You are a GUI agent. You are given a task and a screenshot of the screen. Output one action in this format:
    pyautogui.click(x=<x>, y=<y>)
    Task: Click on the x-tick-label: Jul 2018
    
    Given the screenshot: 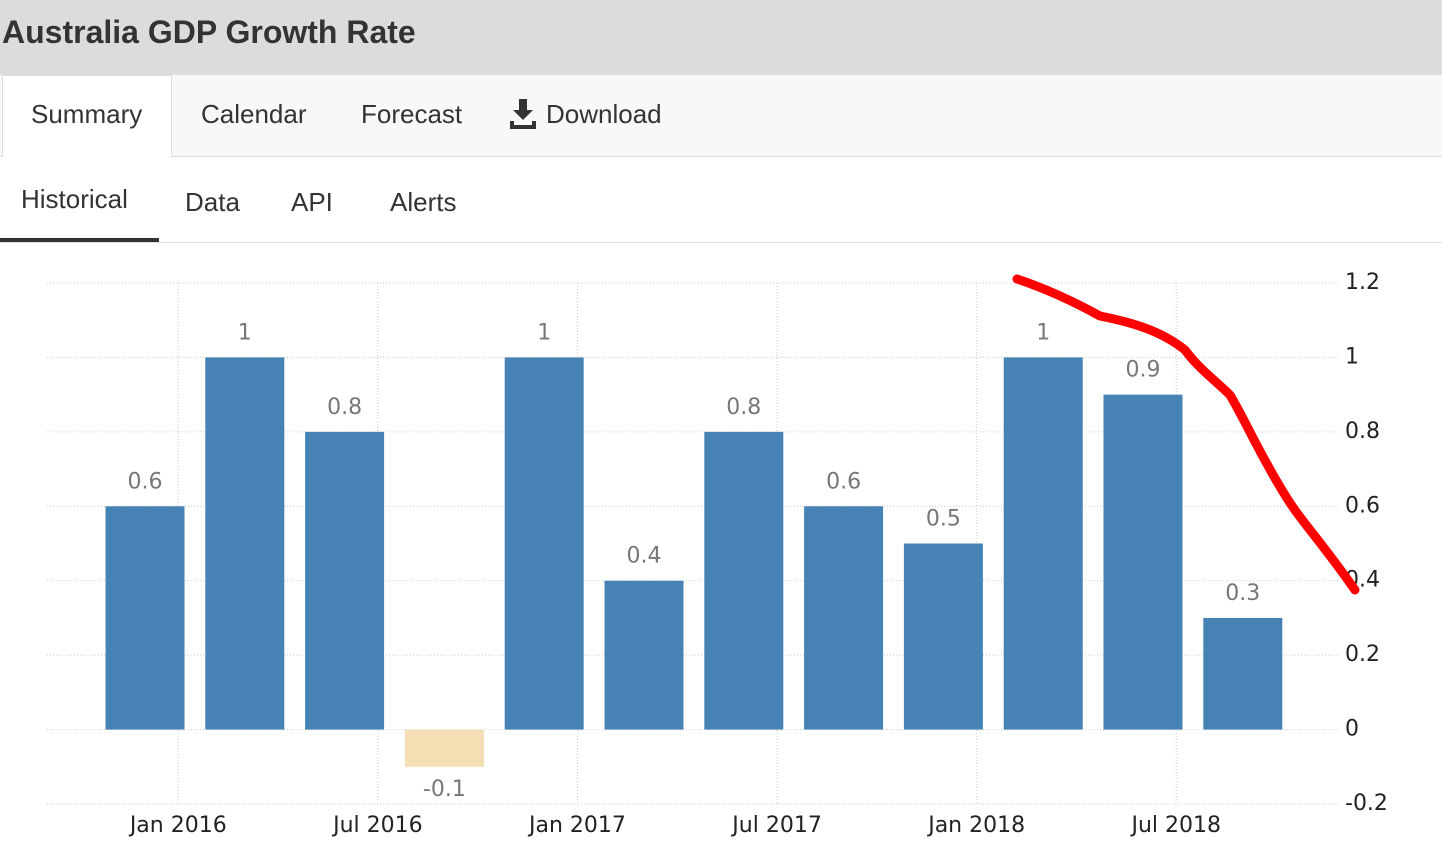 What is the action you would take?
    pyautogui.click(x=1176, y=825)
    